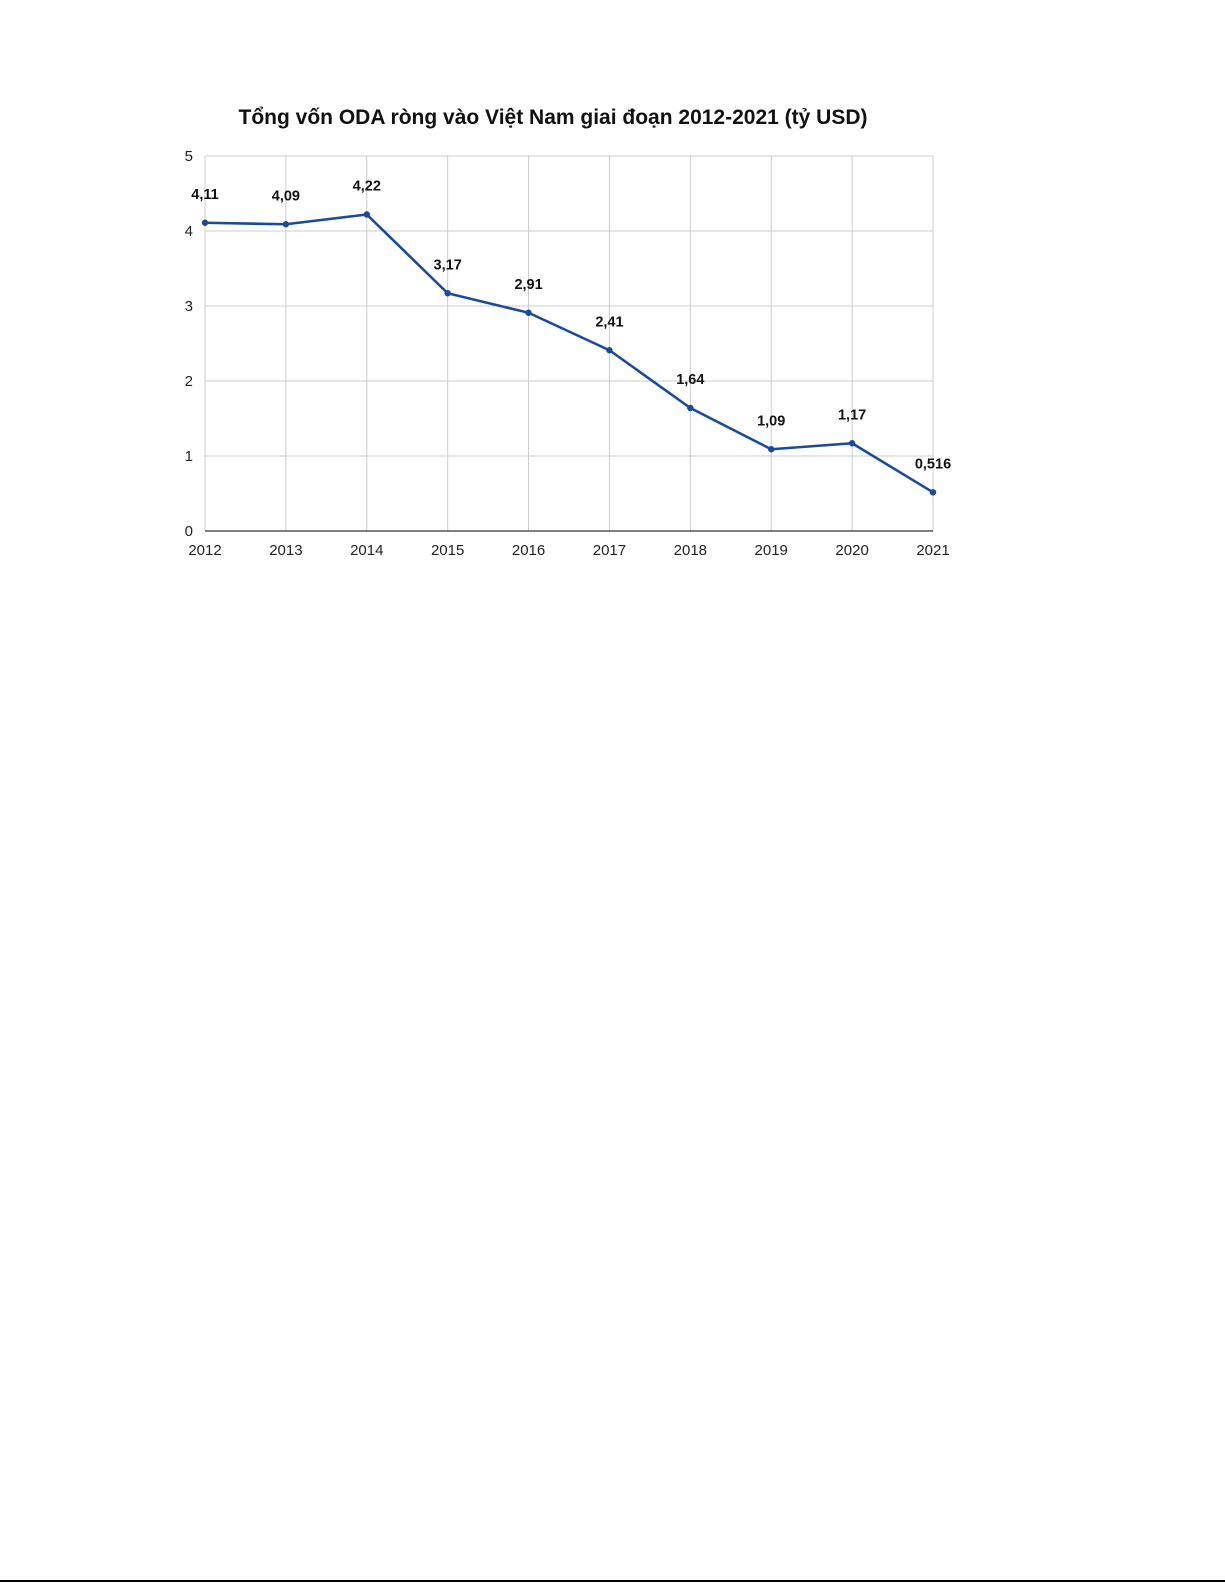 This screenshot has width=1225, height=1585. Describe the element at coordinates (204, 550) in the screenshot. I see `x-tick-label: 2012` at that location.